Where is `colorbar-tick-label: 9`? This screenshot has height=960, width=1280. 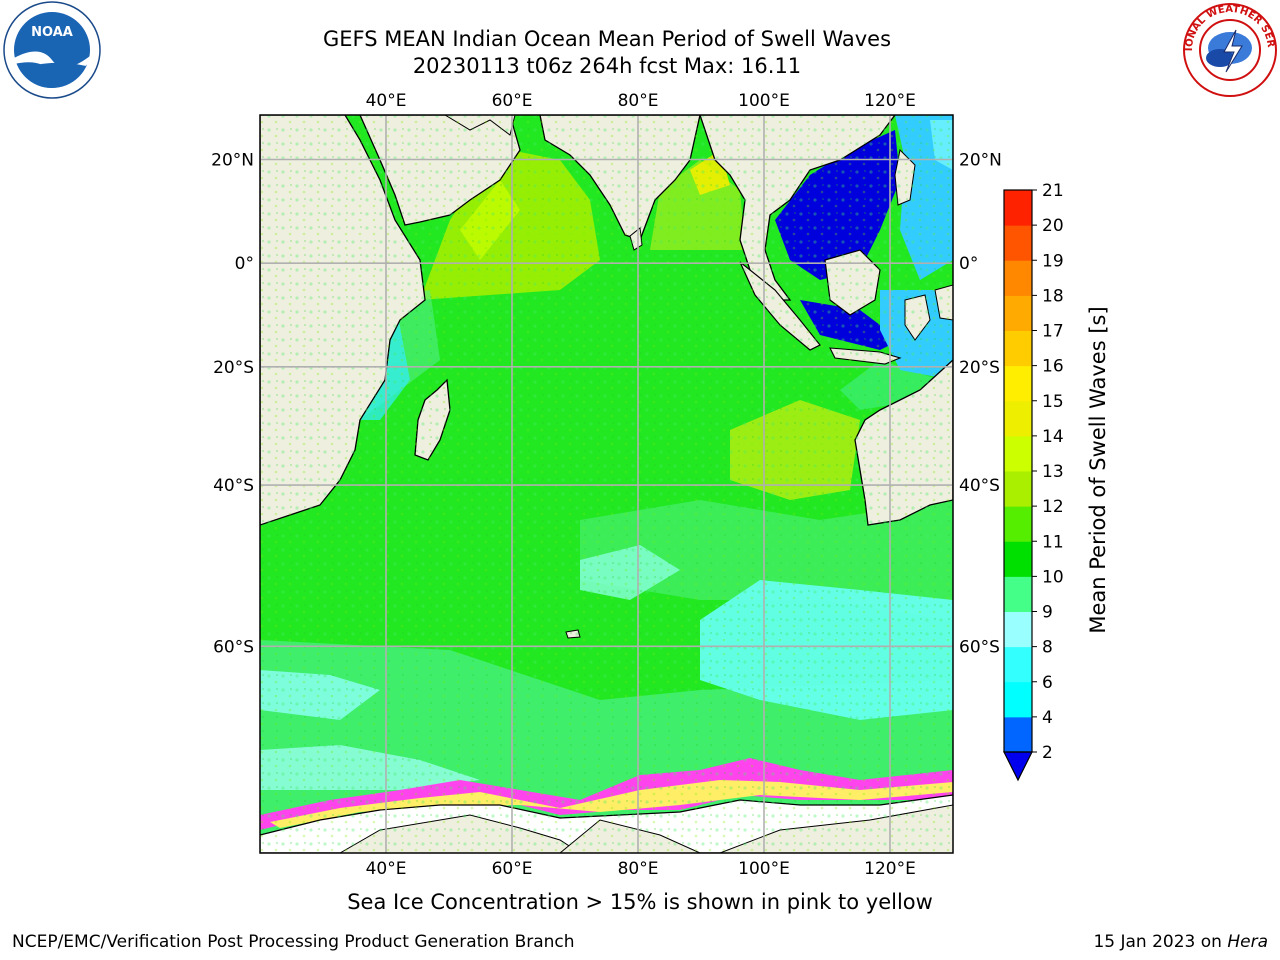 colorbar-tick-label: 9 is located at coordinates (1047, 613).